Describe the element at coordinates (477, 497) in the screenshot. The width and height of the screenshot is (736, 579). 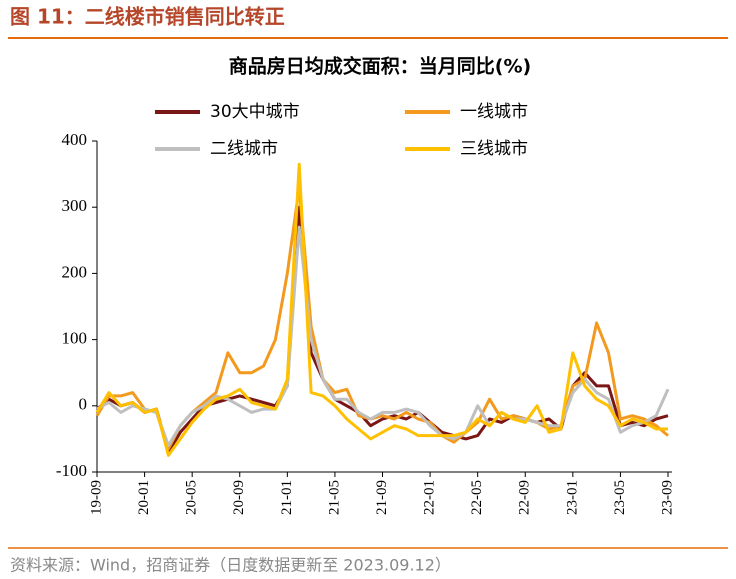
I see `x-tick-label: 22-05` at that location.